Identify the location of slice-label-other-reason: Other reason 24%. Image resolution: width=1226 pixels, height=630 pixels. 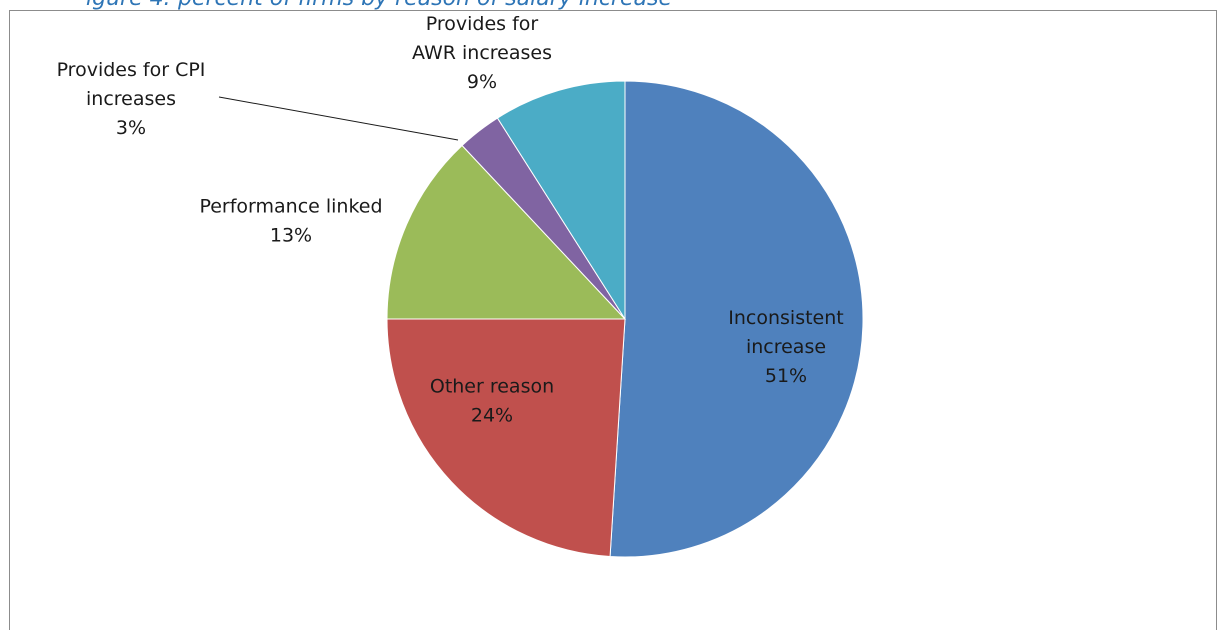
(492, 401).